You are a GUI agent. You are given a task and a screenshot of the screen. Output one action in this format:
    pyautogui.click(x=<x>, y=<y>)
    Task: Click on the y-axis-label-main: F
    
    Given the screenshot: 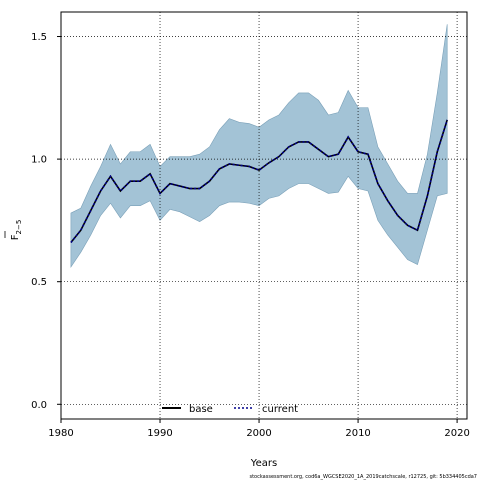 What is the action you would take?
    pyautogui.click(x=15, y=237)
    